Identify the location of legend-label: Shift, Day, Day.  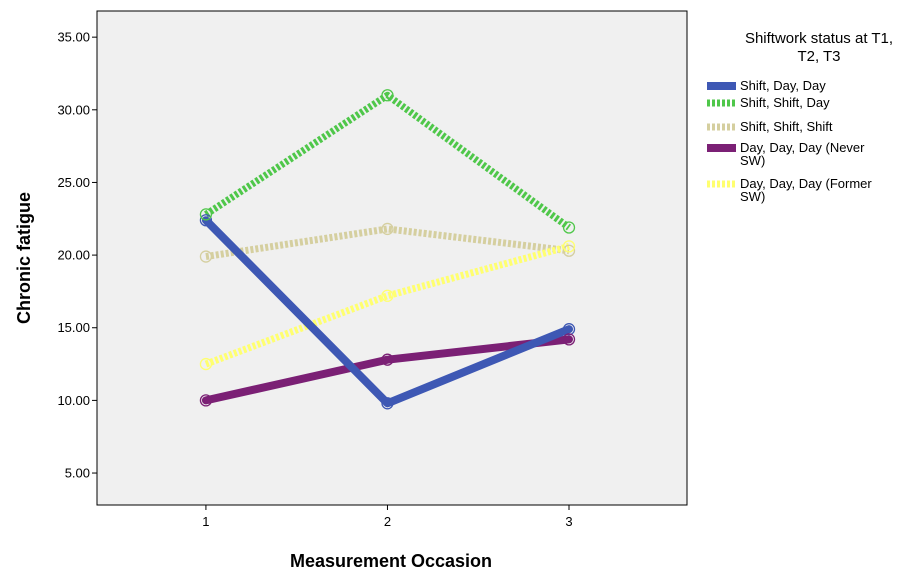
(783, 85).